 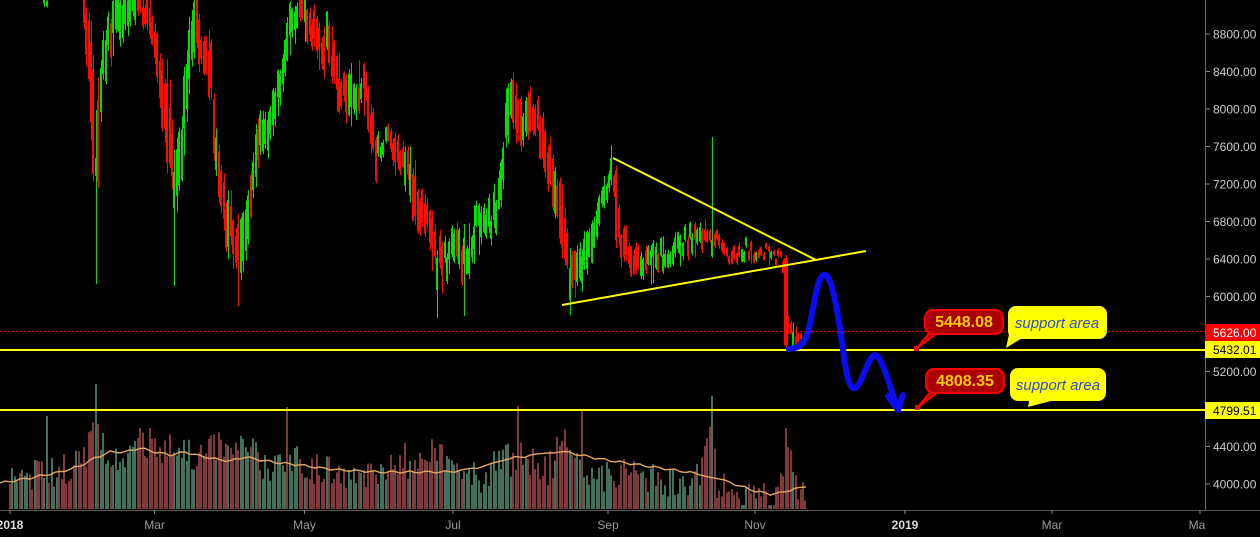 I want to click on svg-text: Jul, so click(x=452, y=525).